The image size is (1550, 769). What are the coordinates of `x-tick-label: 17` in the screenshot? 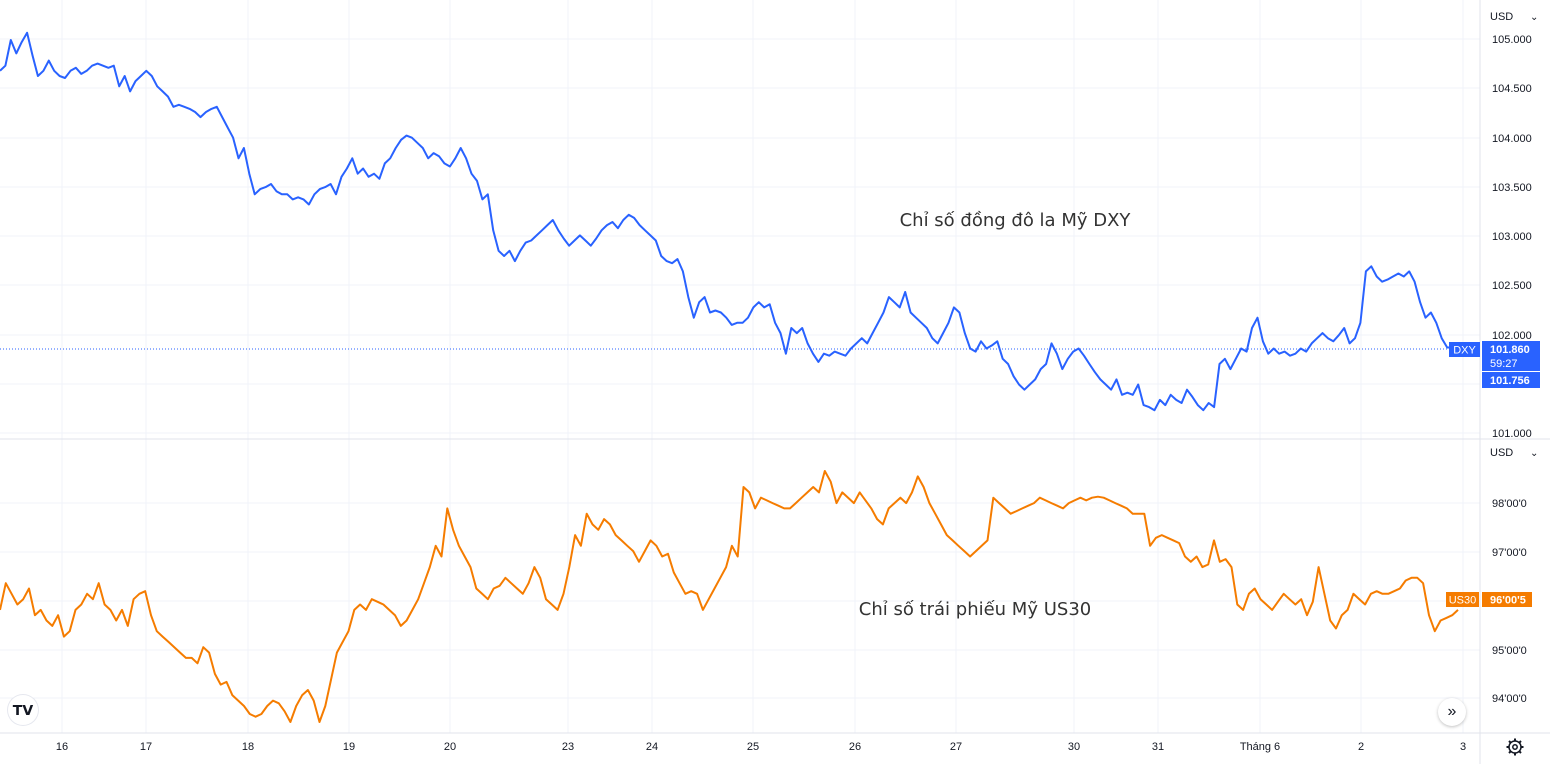 It's located at (146, 747).